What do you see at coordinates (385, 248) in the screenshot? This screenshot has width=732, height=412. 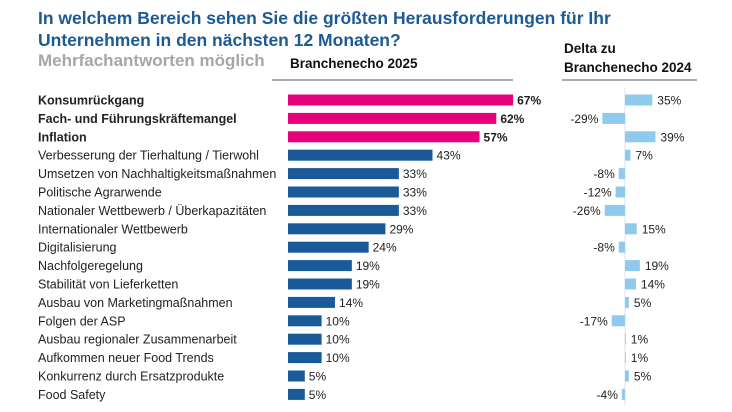 I see `value-label-2025: 24%` at bounding box center [385, 248].